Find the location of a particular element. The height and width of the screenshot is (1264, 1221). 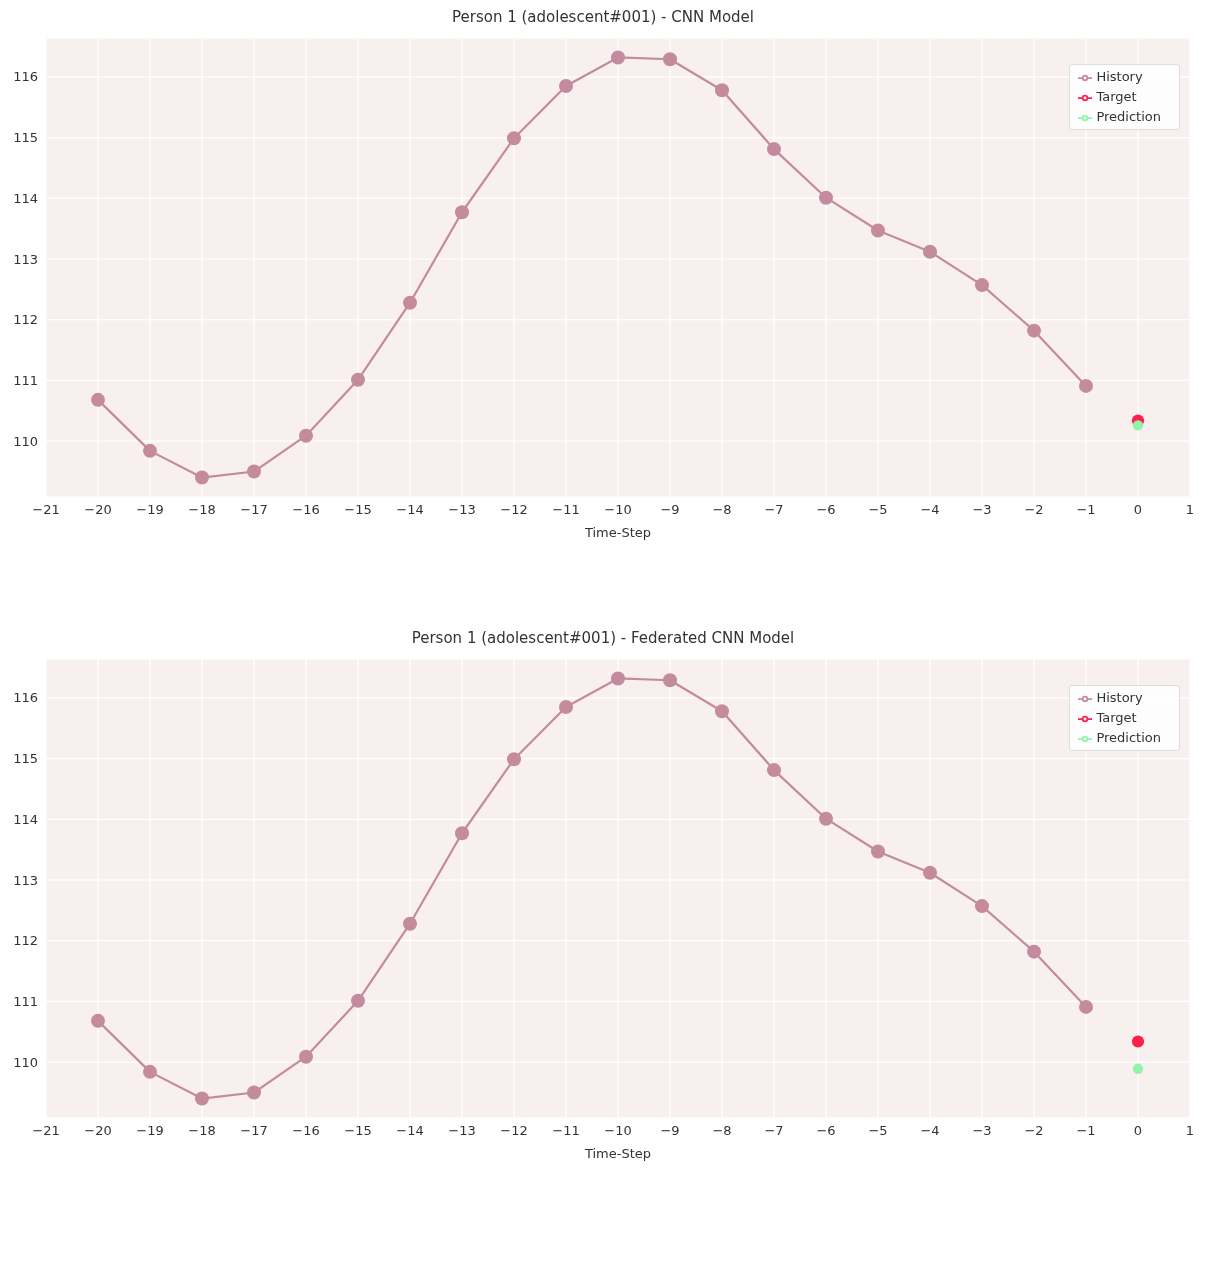

x-tick-label: −3 is located at coordinates (982, 1131).